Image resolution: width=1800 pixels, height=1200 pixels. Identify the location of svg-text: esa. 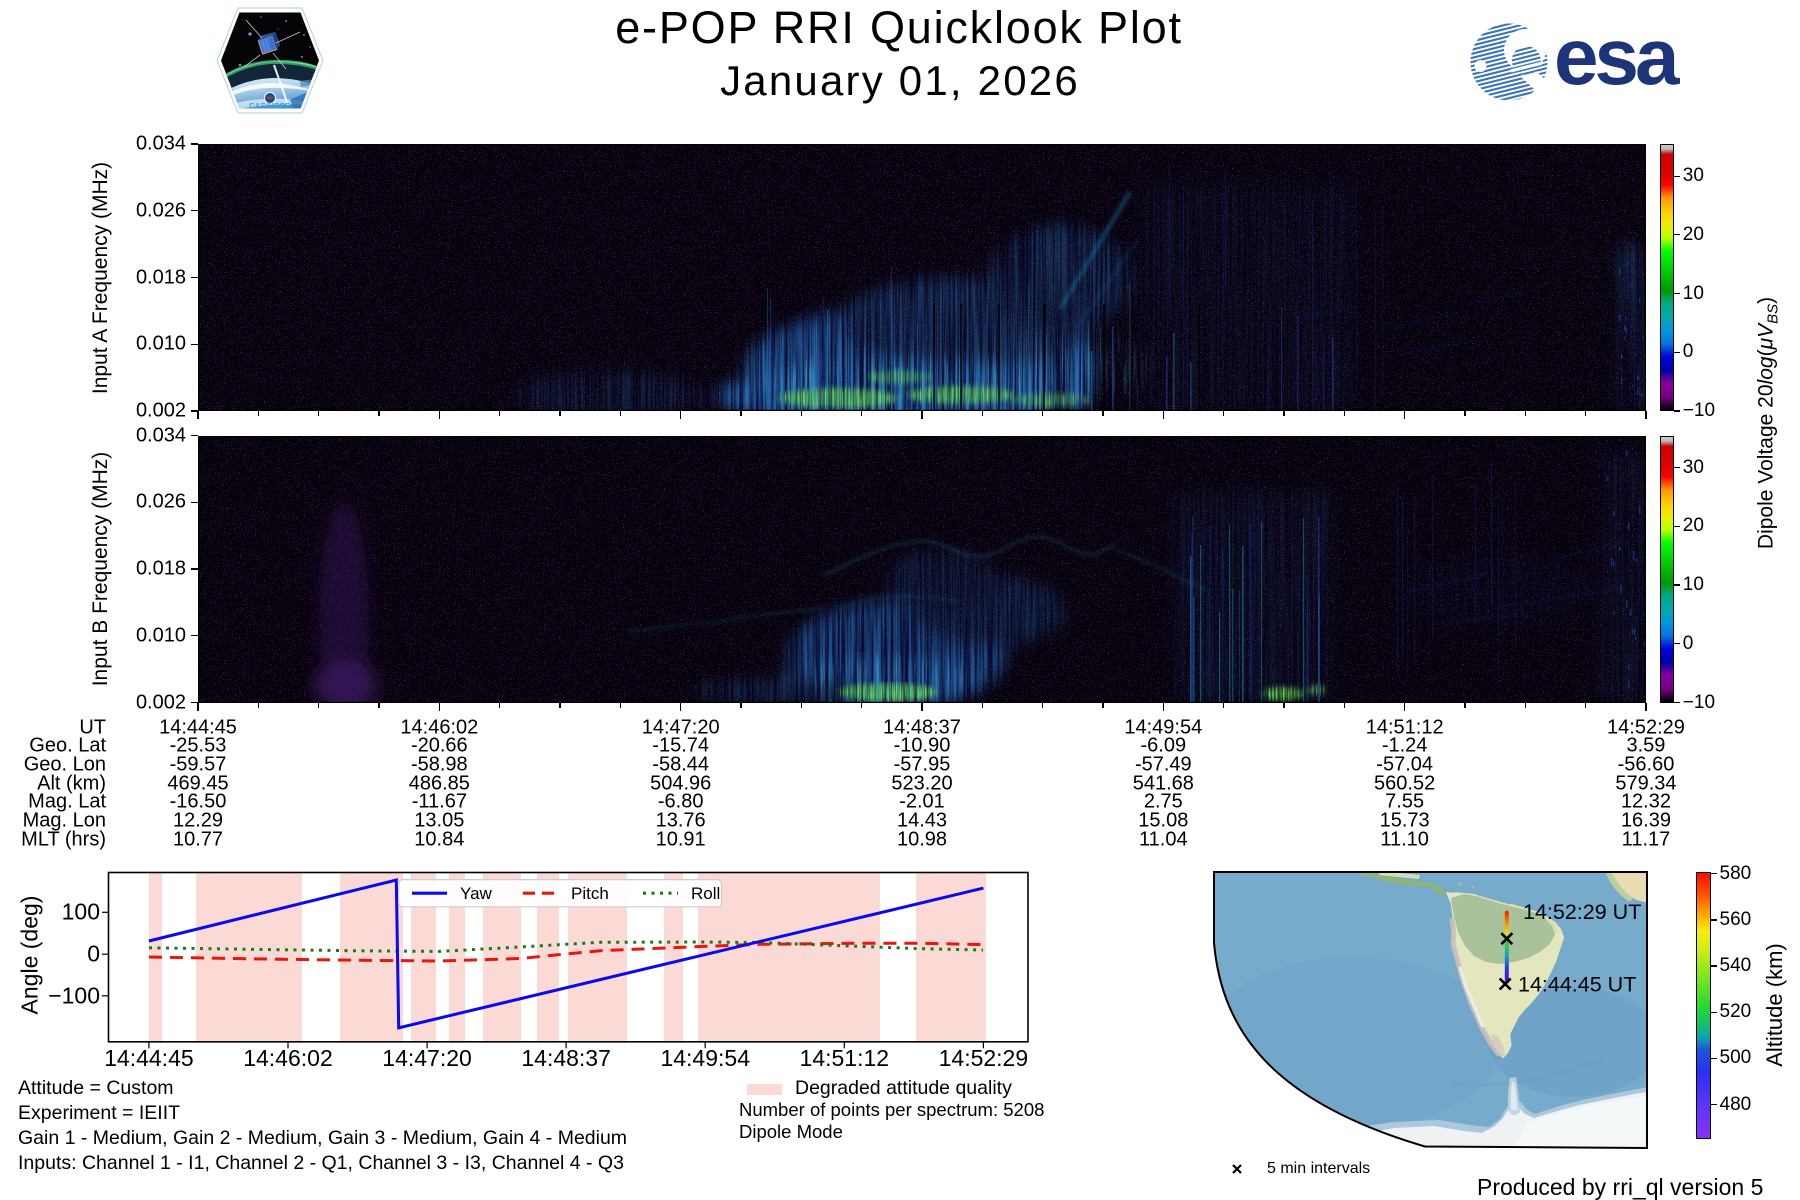
(1617, 60).